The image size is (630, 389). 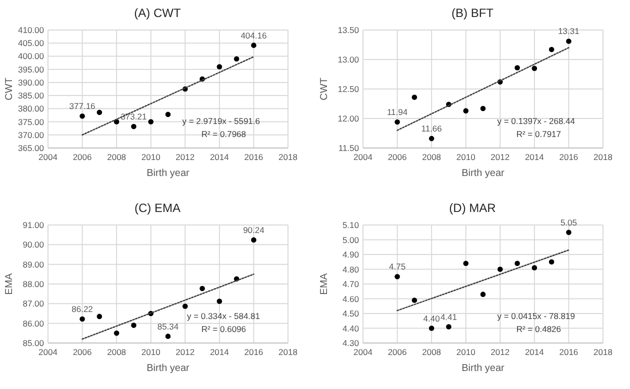 What do you see at coordinates (349, 119) in the screenshot?
I see `y-tick-label: 12.00` at bounding box center [349, 119].